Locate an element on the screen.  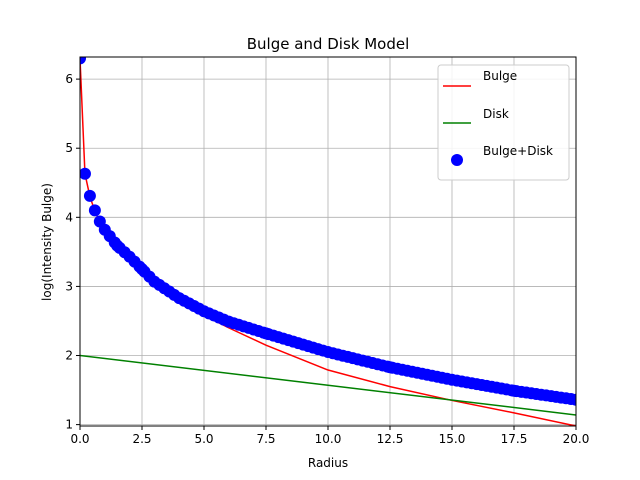
legend-box is located at coordinates (503, 122).